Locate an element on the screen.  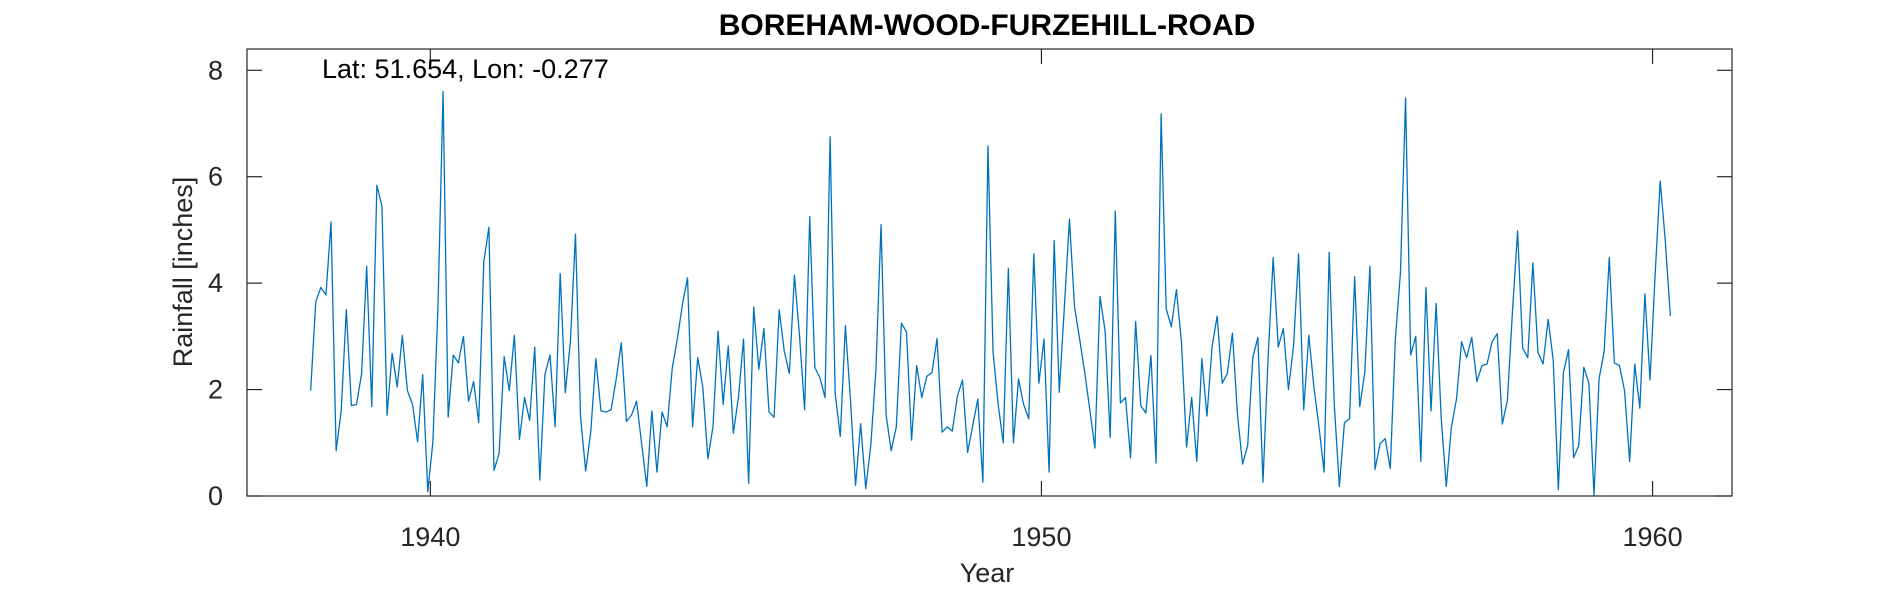
x-tick-label: 1950 is located at coordinates (1041, 537).